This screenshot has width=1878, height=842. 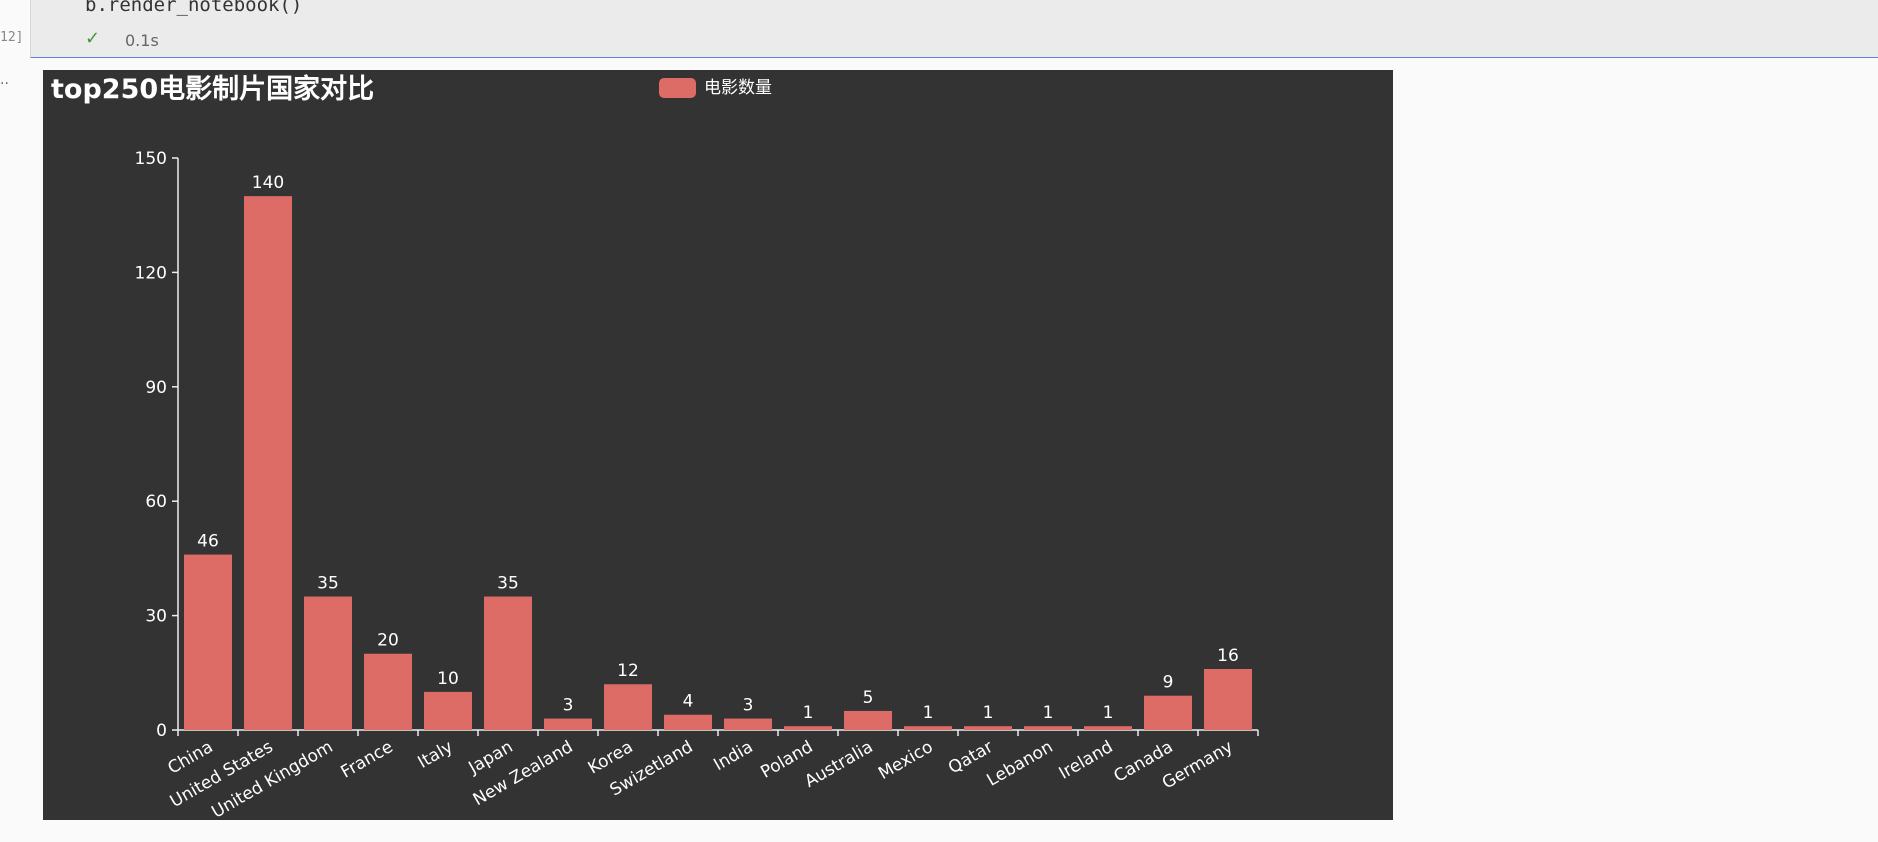 What do you see at coordinates (268, 183) in the screenshot?
I see `data-label: 140` at bounding box center [268, 183].